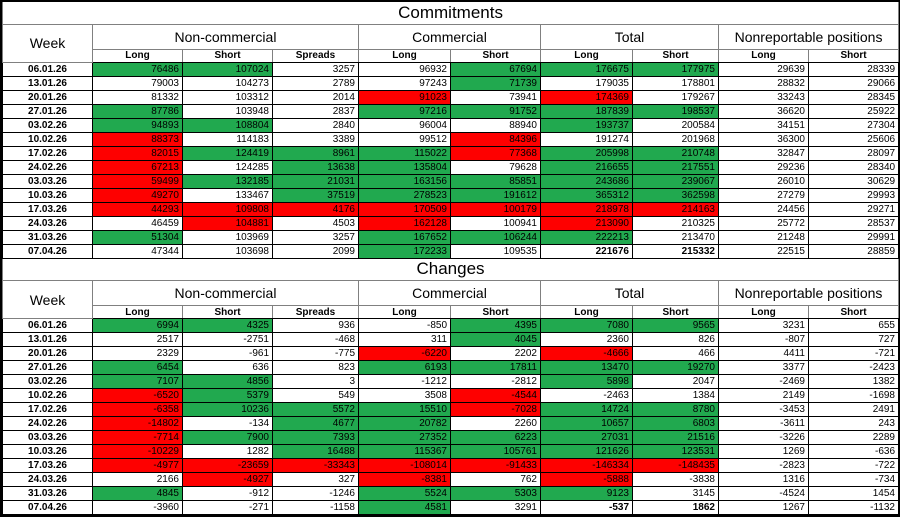 Image resolution: width=900 pixels, height=517 pixels. What do you see at coordinates (227, 111) in the screenshot?
I see `value-cell: 103948` at bounding box center [227, 111].